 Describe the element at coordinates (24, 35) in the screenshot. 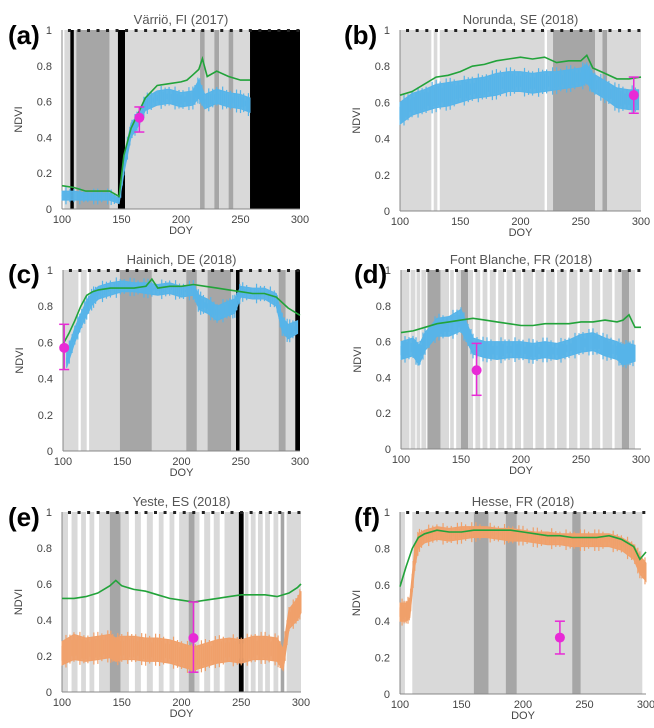

I see `panel-letter: (a)` at that location.